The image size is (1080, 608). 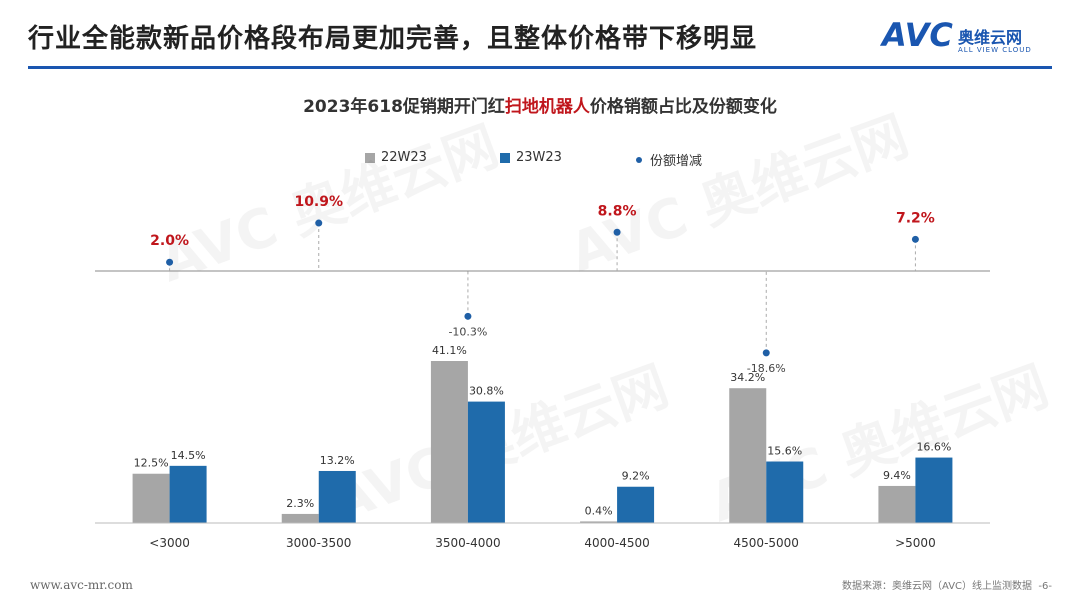 What do you see at coordinates (933, 447) in the screenshot?
I see `bar-value-label: 16.6%` at bounding box center [933, 447].